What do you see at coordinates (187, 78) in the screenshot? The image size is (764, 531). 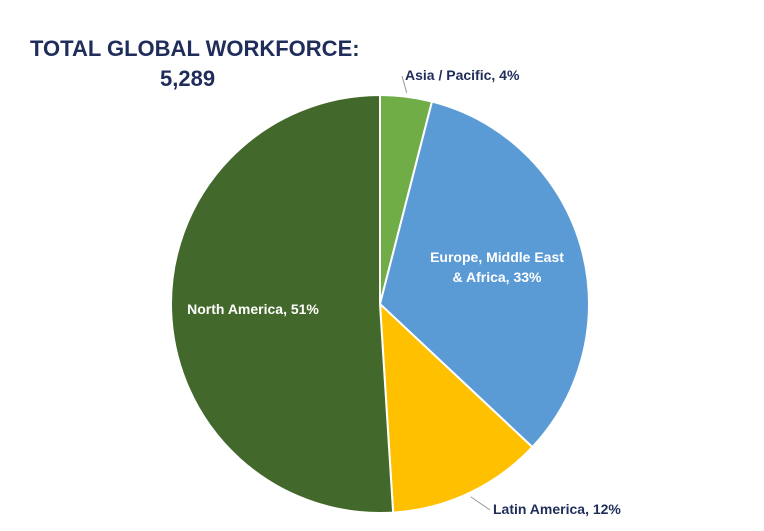 I see `chart-subtitle: 5,289` at bounding box center [187, 78].